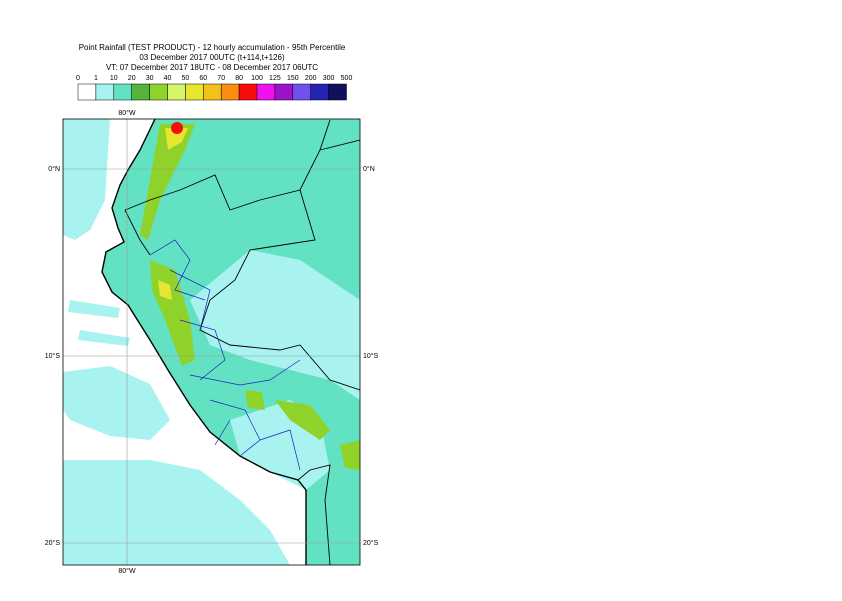  Describe the element at coordinates (203, 78) in the screenshot. I see `level-label: 60` at that location.